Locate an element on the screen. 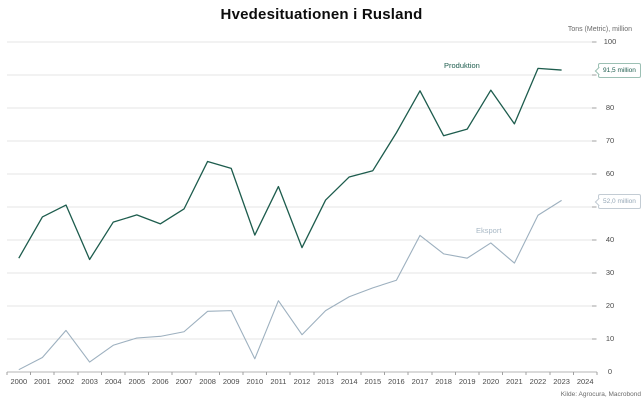 Image resolution: width=643 pixels, height=404 pixels. x-tick-label: 2012 is located at coordinates (302, 381).